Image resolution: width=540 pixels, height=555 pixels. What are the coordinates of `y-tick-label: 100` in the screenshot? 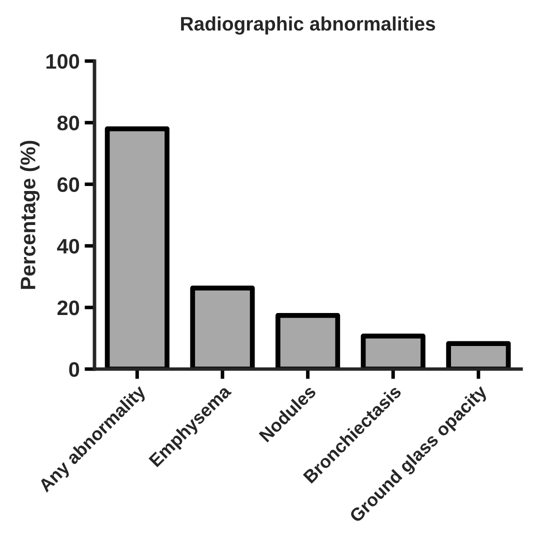 It's located at (63, 61).